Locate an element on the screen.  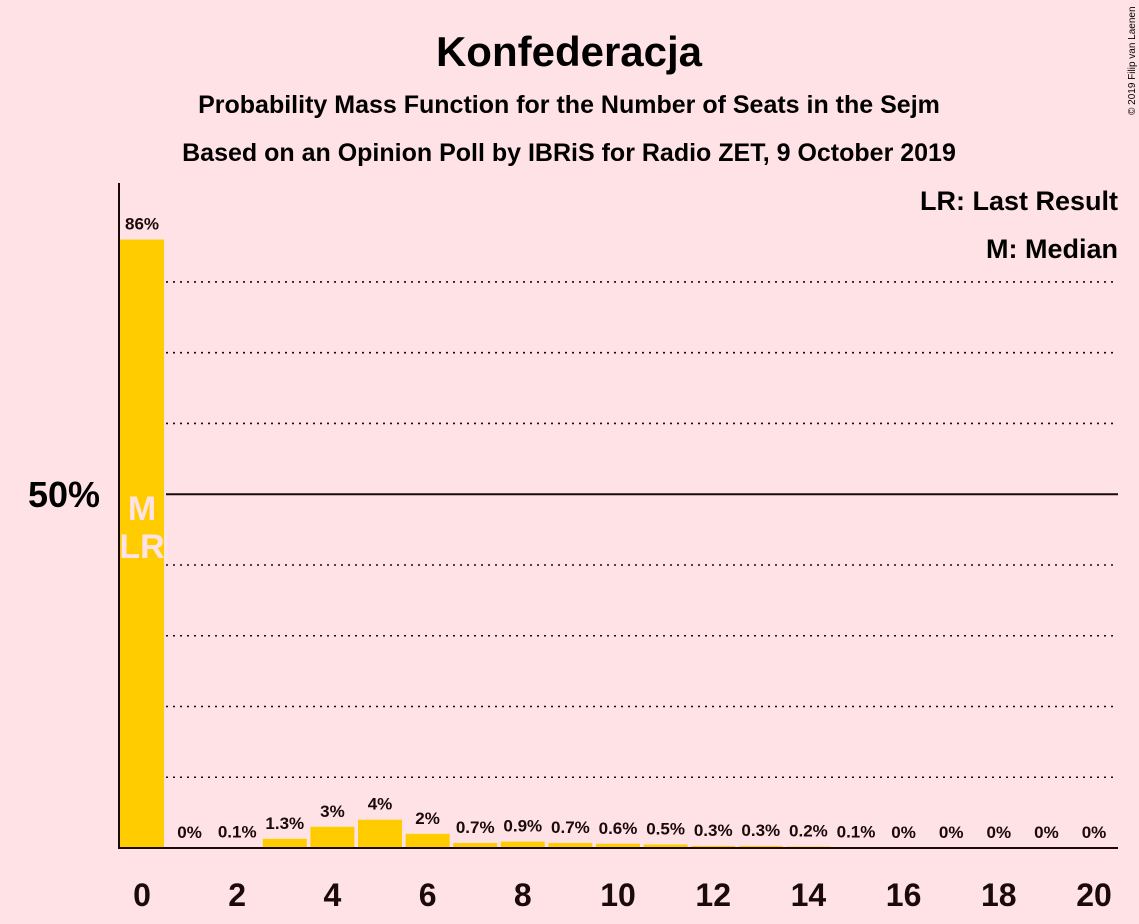
x-tick-label-0: 0 is located at coordinates (142, 895).